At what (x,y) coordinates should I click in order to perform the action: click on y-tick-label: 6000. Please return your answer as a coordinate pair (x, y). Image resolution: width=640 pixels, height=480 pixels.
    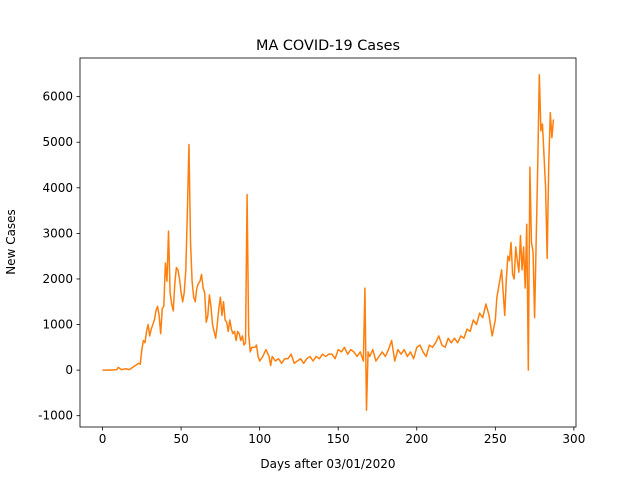
    Looking at the image, I should click on (57, 97).